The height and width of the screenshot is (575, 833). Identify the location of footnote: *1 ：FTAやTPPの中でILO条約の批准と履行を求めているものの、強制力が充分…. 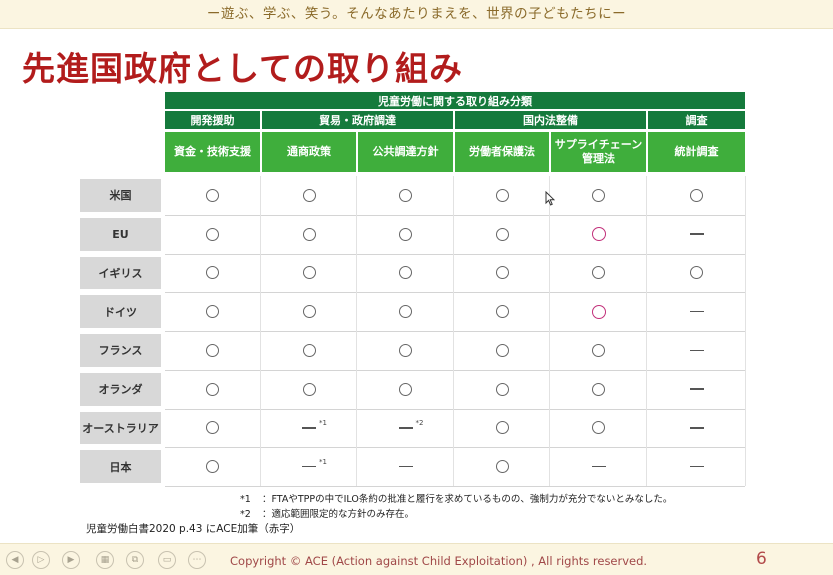
(456, 499).